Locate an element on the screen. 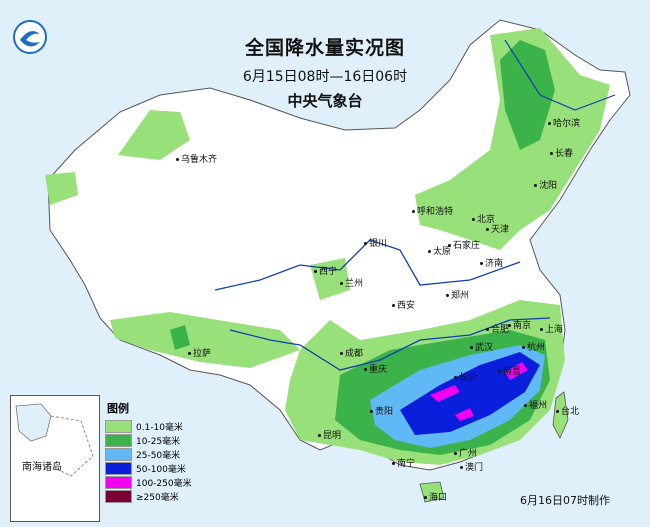 The image size is (650, 527). rain-zone-moderate-northeast is located at coordinates (527, 95).